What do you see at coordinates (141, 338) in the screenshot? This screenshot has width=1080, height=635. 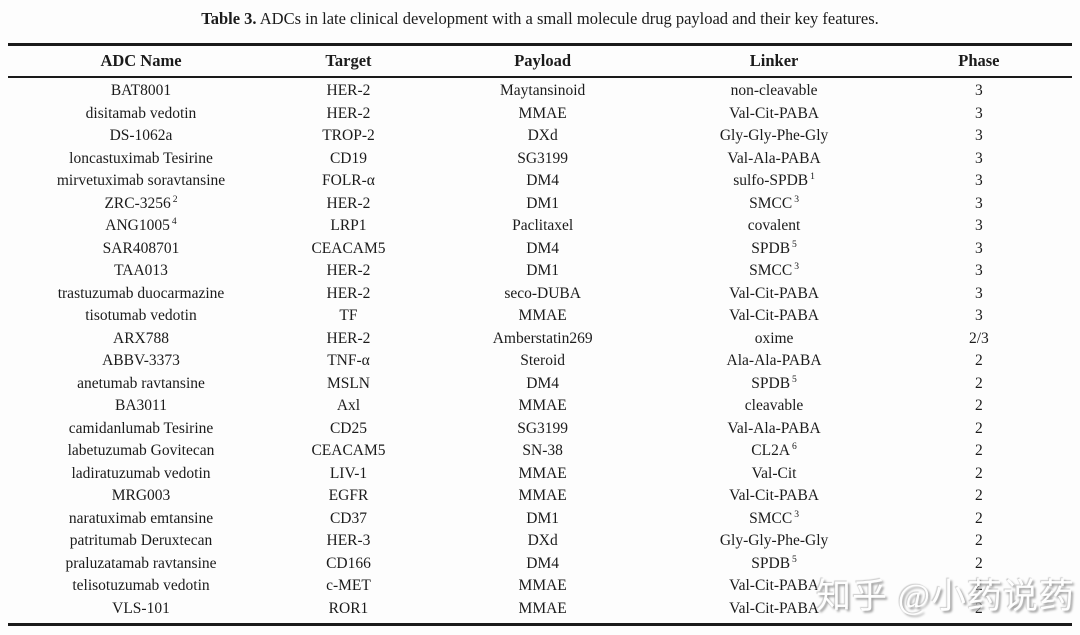 I see `cell-adc-name: ARX788` at bounding box center [141, 338].